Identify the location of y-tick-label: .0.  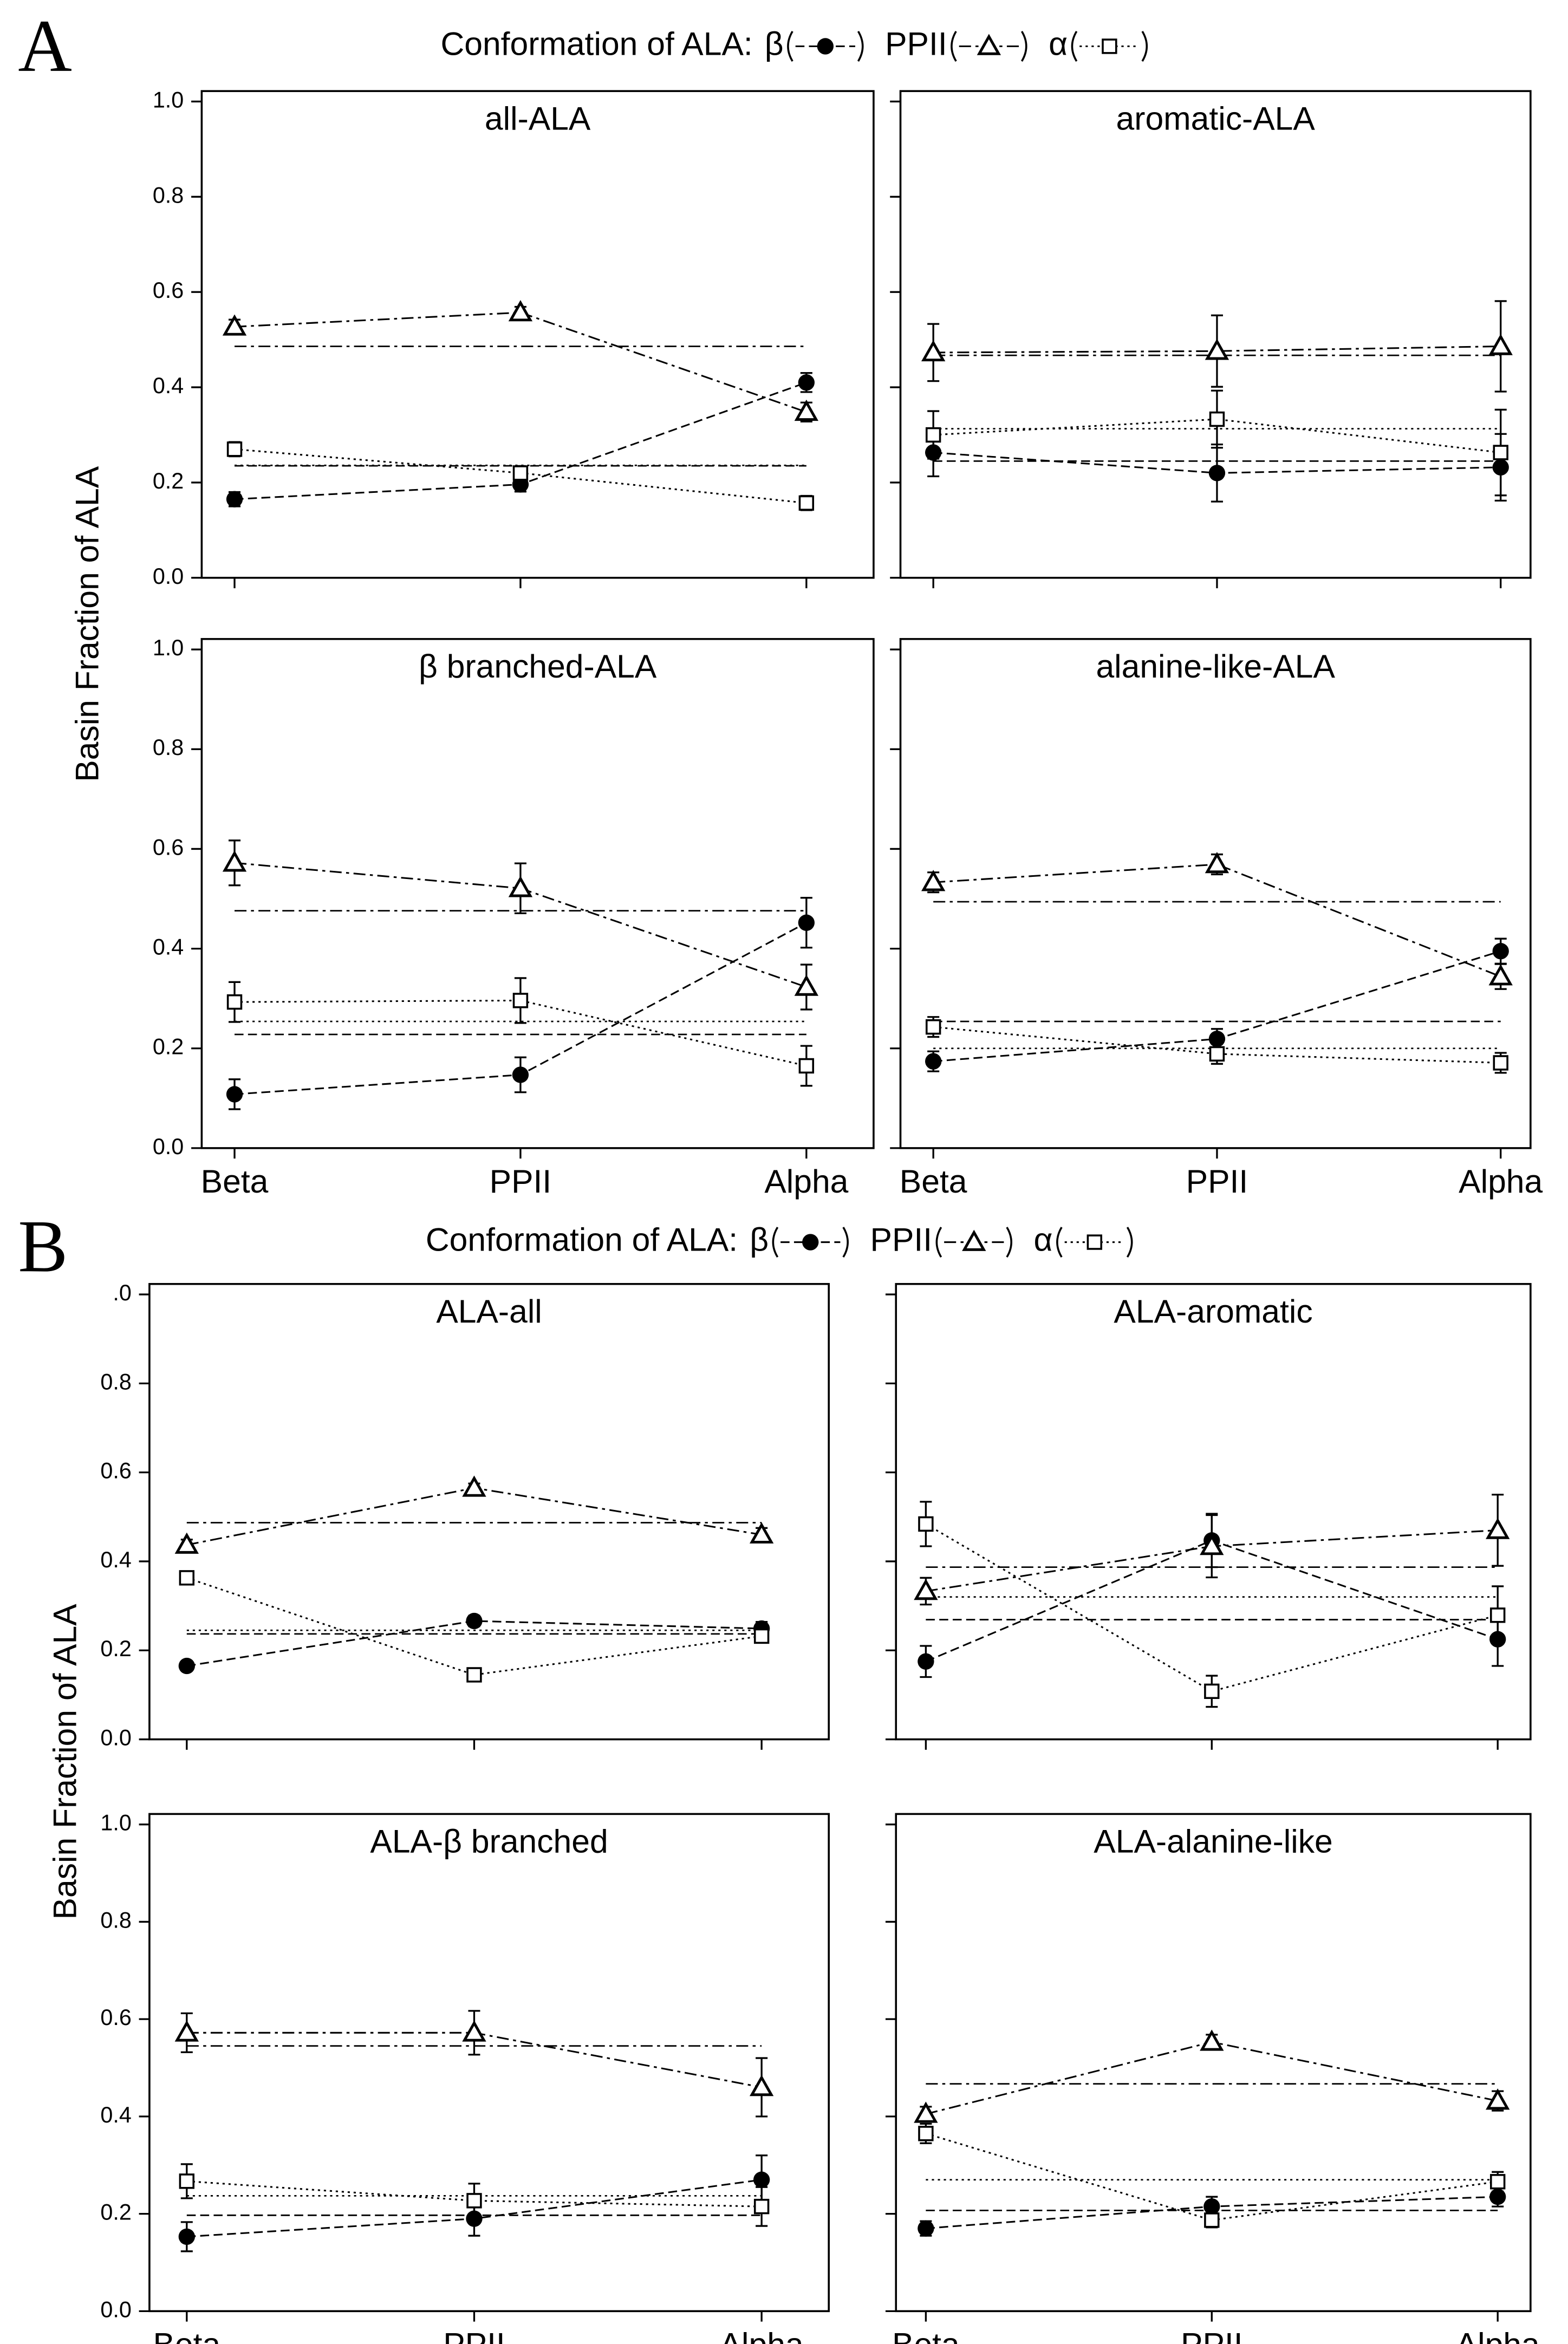
(122, 1292).